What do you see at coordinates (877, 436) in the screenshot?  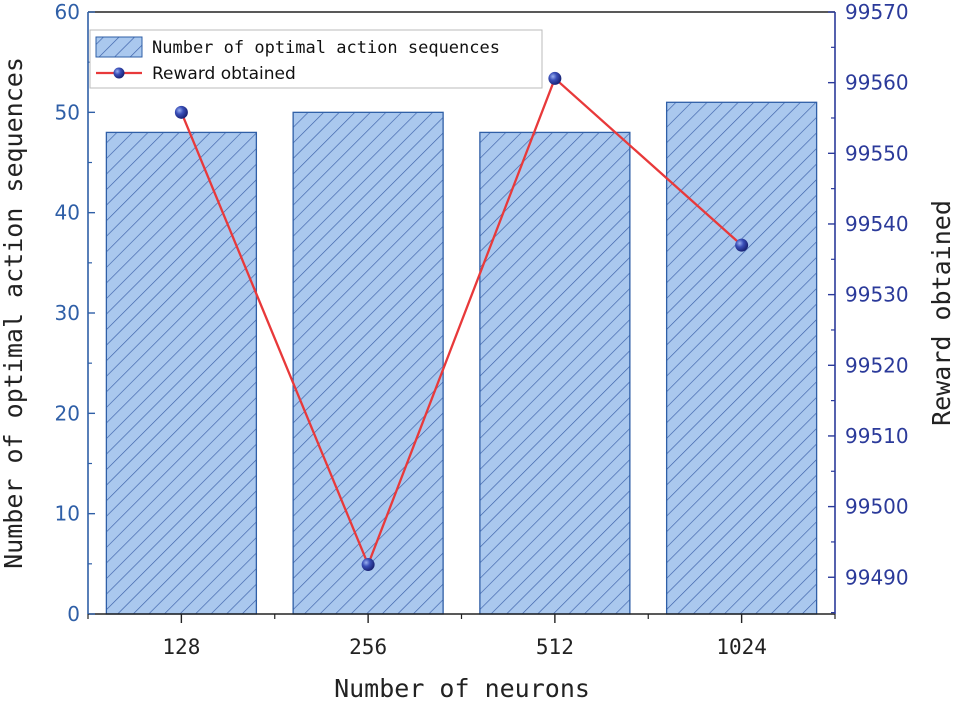 I see `y-right-tick-label: 99510` at bounding box center [877, 436].